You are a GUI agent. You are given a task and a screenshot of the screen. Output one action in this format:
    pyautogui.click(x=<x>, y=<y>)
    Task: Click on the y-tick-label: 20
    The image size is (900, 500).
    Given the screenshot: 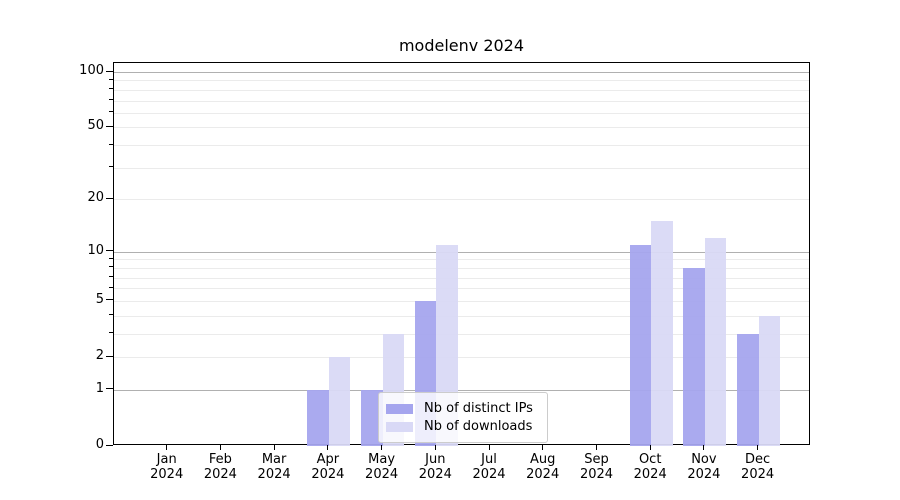 What is the action you would take?
    pyautogui.click(x=95, y=198)
    